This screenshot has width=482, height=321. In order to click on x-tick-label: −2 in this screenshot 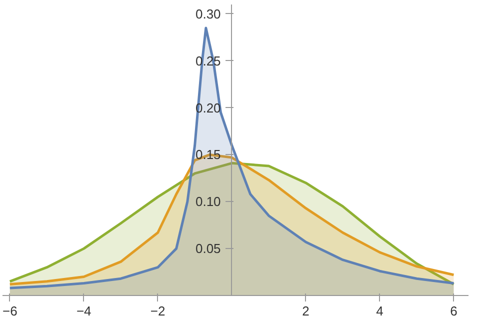, I will do `click(158, 311)`.